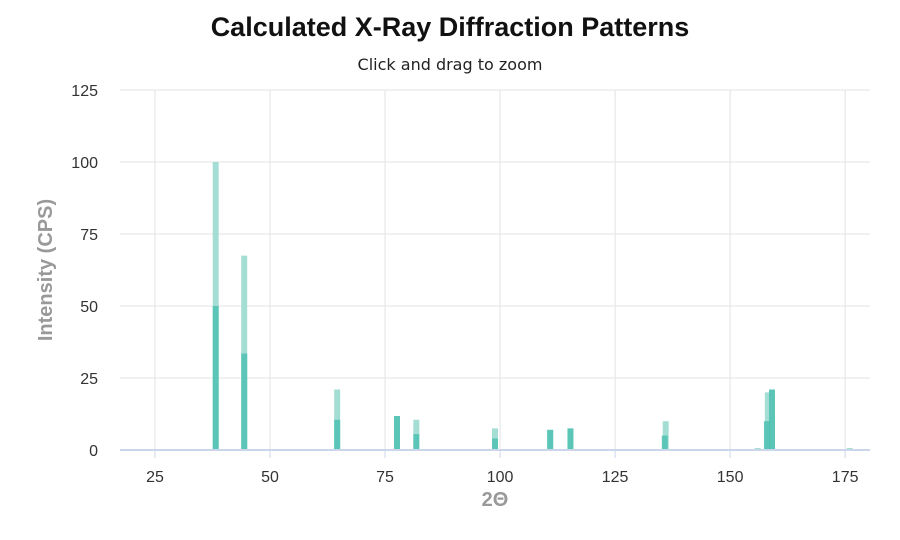  Describe the element at coordinates (89, 307) in the screenshot. I see `y-tick-label: 50` at that location.